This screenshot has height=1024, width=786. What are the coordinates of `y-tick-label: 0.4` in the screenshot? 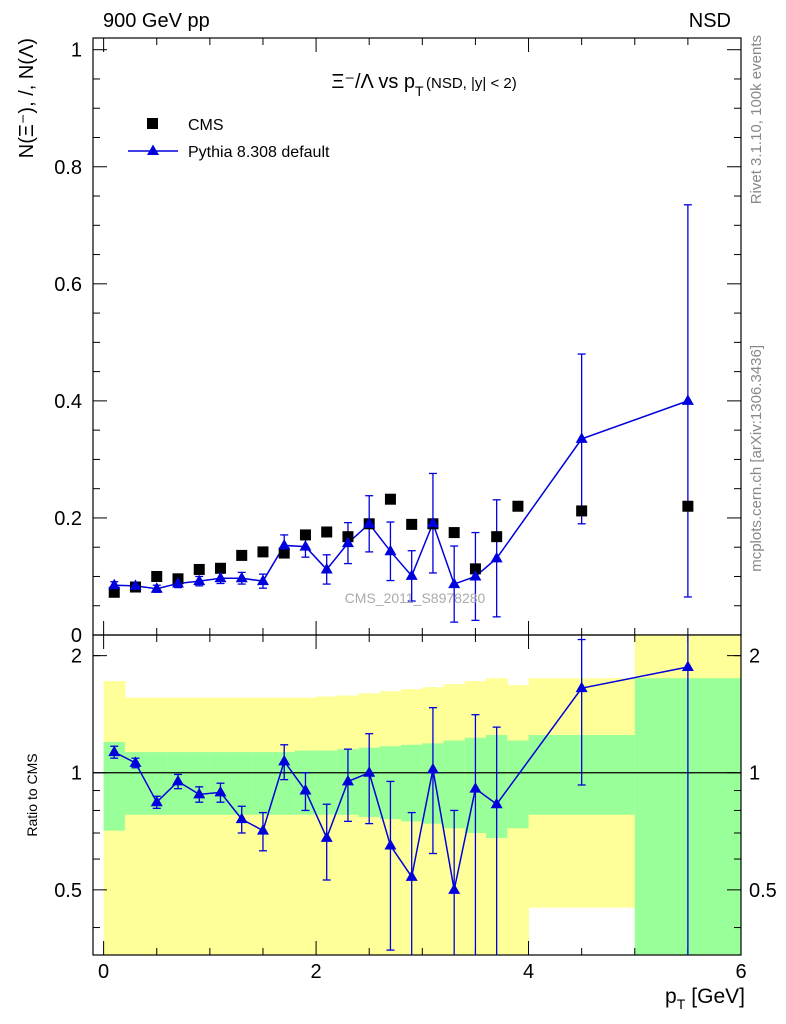 It's located at (68, 402).